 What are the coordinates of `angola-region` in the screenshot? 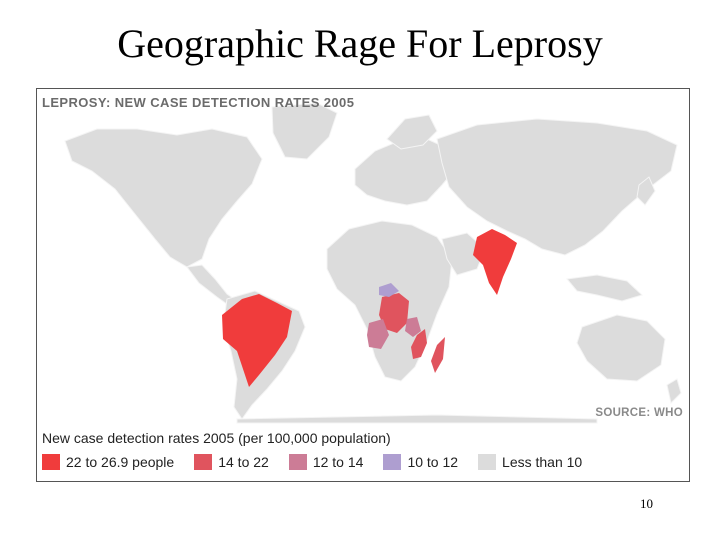 It's located at (378, 334).